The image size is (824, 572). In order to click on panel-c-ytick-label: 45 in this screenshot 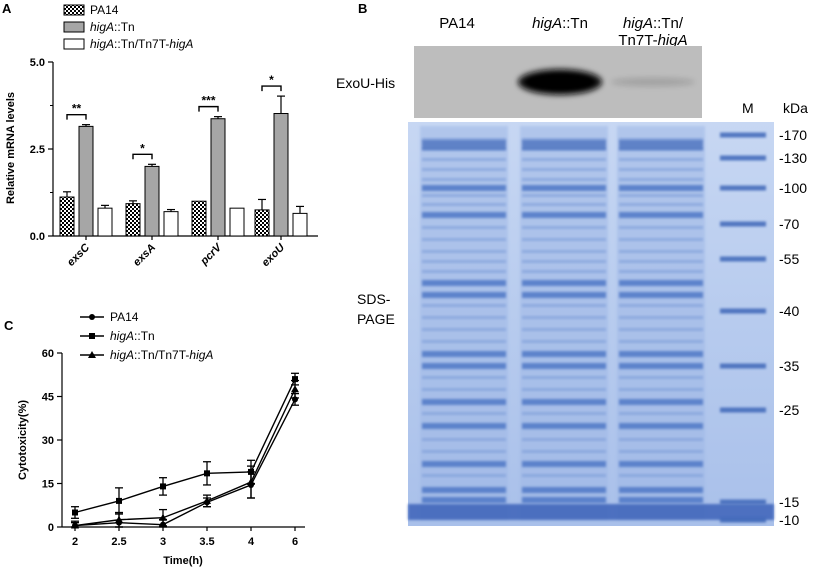, I will do `click(48, 398)`.